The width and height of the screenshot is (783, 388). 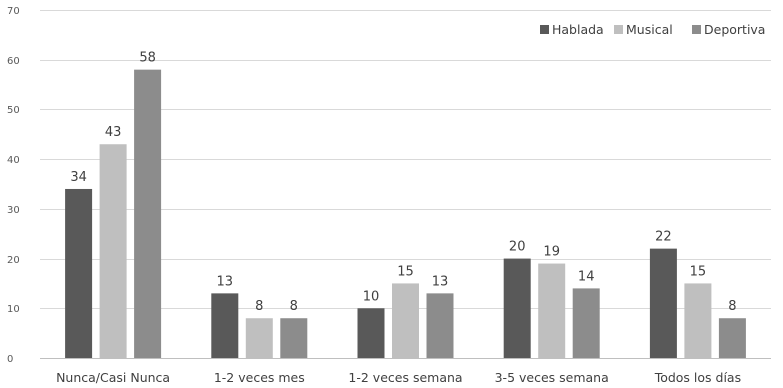 I want to click on category-label: Nunca/Casi Nunca, so click(x=113, y=377).